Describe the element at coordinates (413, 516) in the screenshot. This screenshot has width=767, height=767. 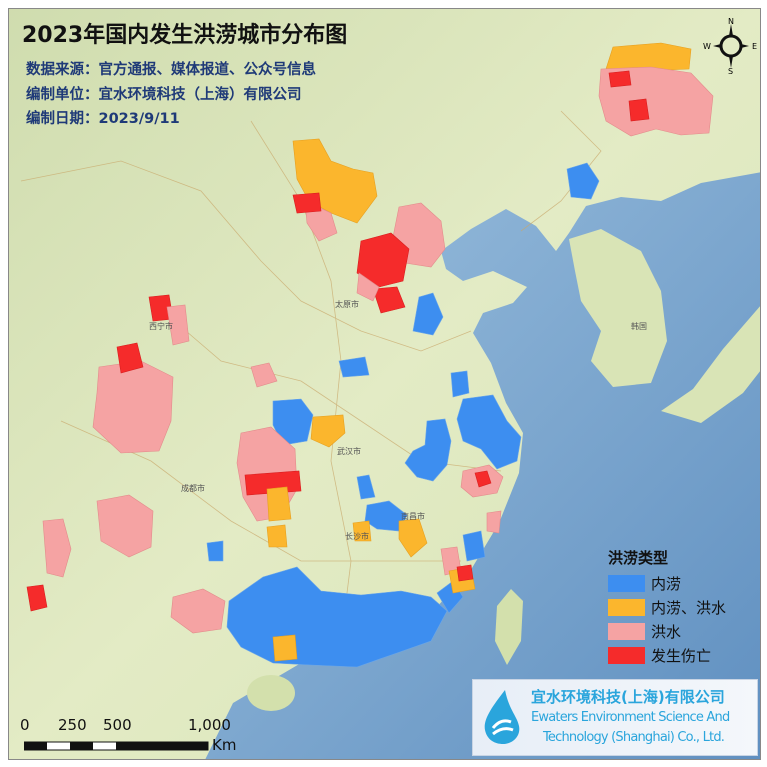
I see `map-label-nanchang: 南昌市` at that location.